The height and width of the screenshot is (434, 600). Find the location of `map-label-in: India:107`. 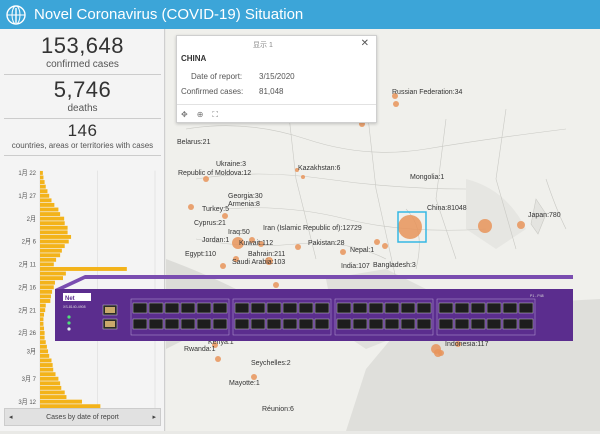

map-label-in: India:107 is located at coordinates (355, 266).